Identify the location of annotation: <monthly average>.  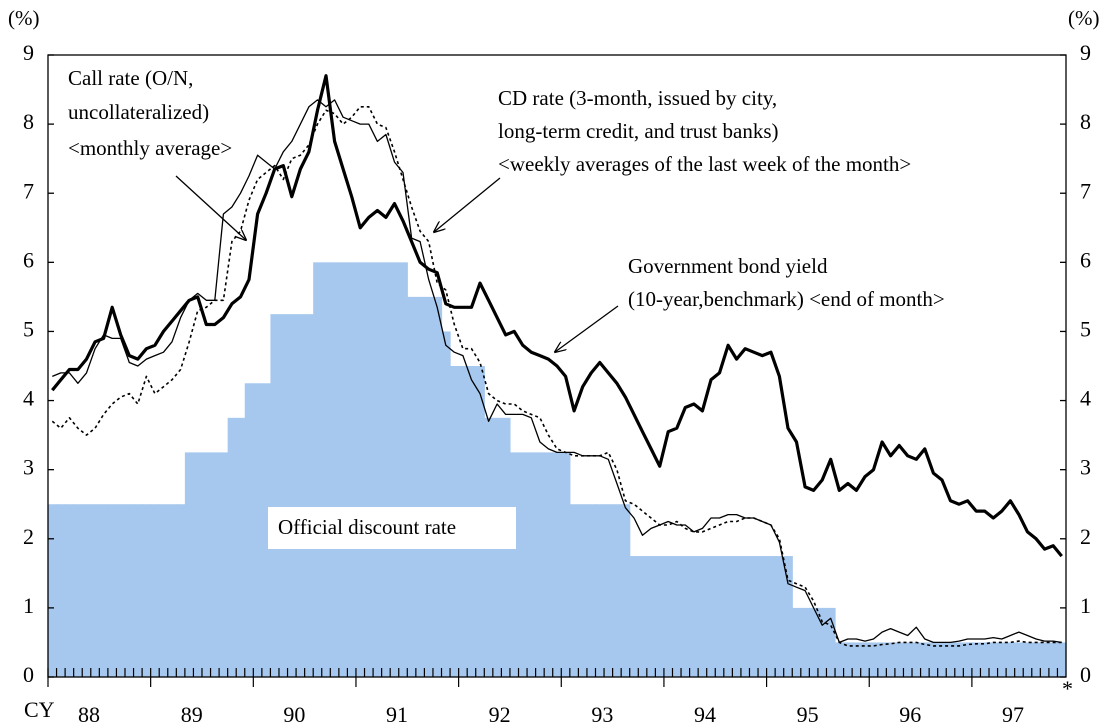
(150, 148).